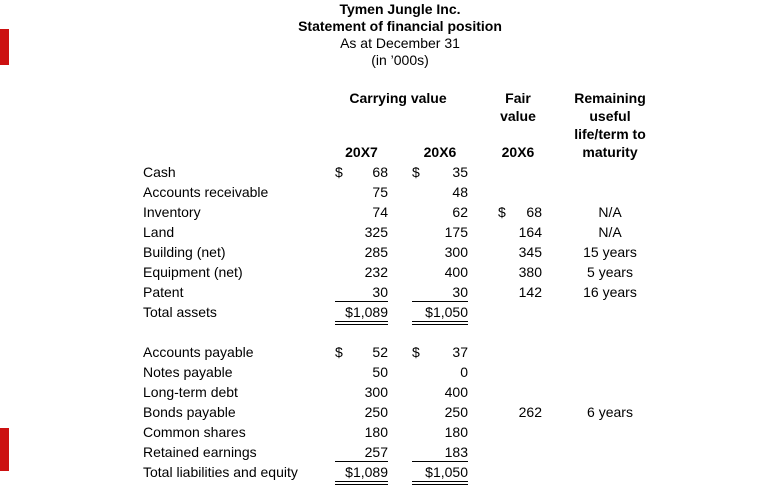 The height and width of the screenshot is (495, 757). What do you see at coordinates (400, 9) in the screenshot?
I see `page-title-company: Tymen Jungle Inc.` at bounding box center [400, 9].